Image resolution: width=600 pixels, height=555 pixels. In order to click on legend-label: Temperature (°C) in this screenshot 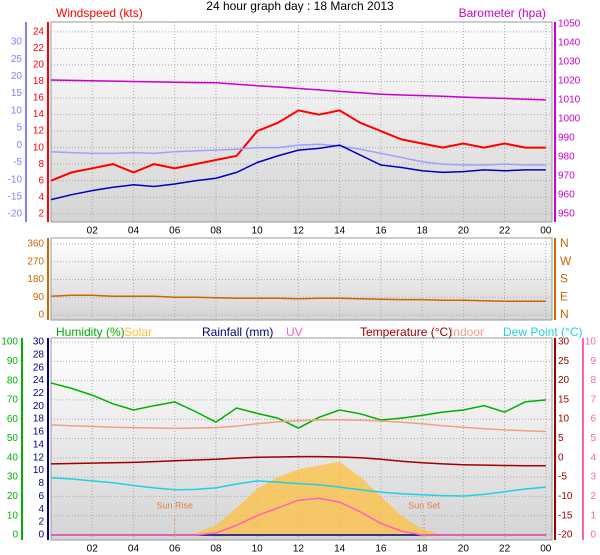, I will do `click(406, 332)`.